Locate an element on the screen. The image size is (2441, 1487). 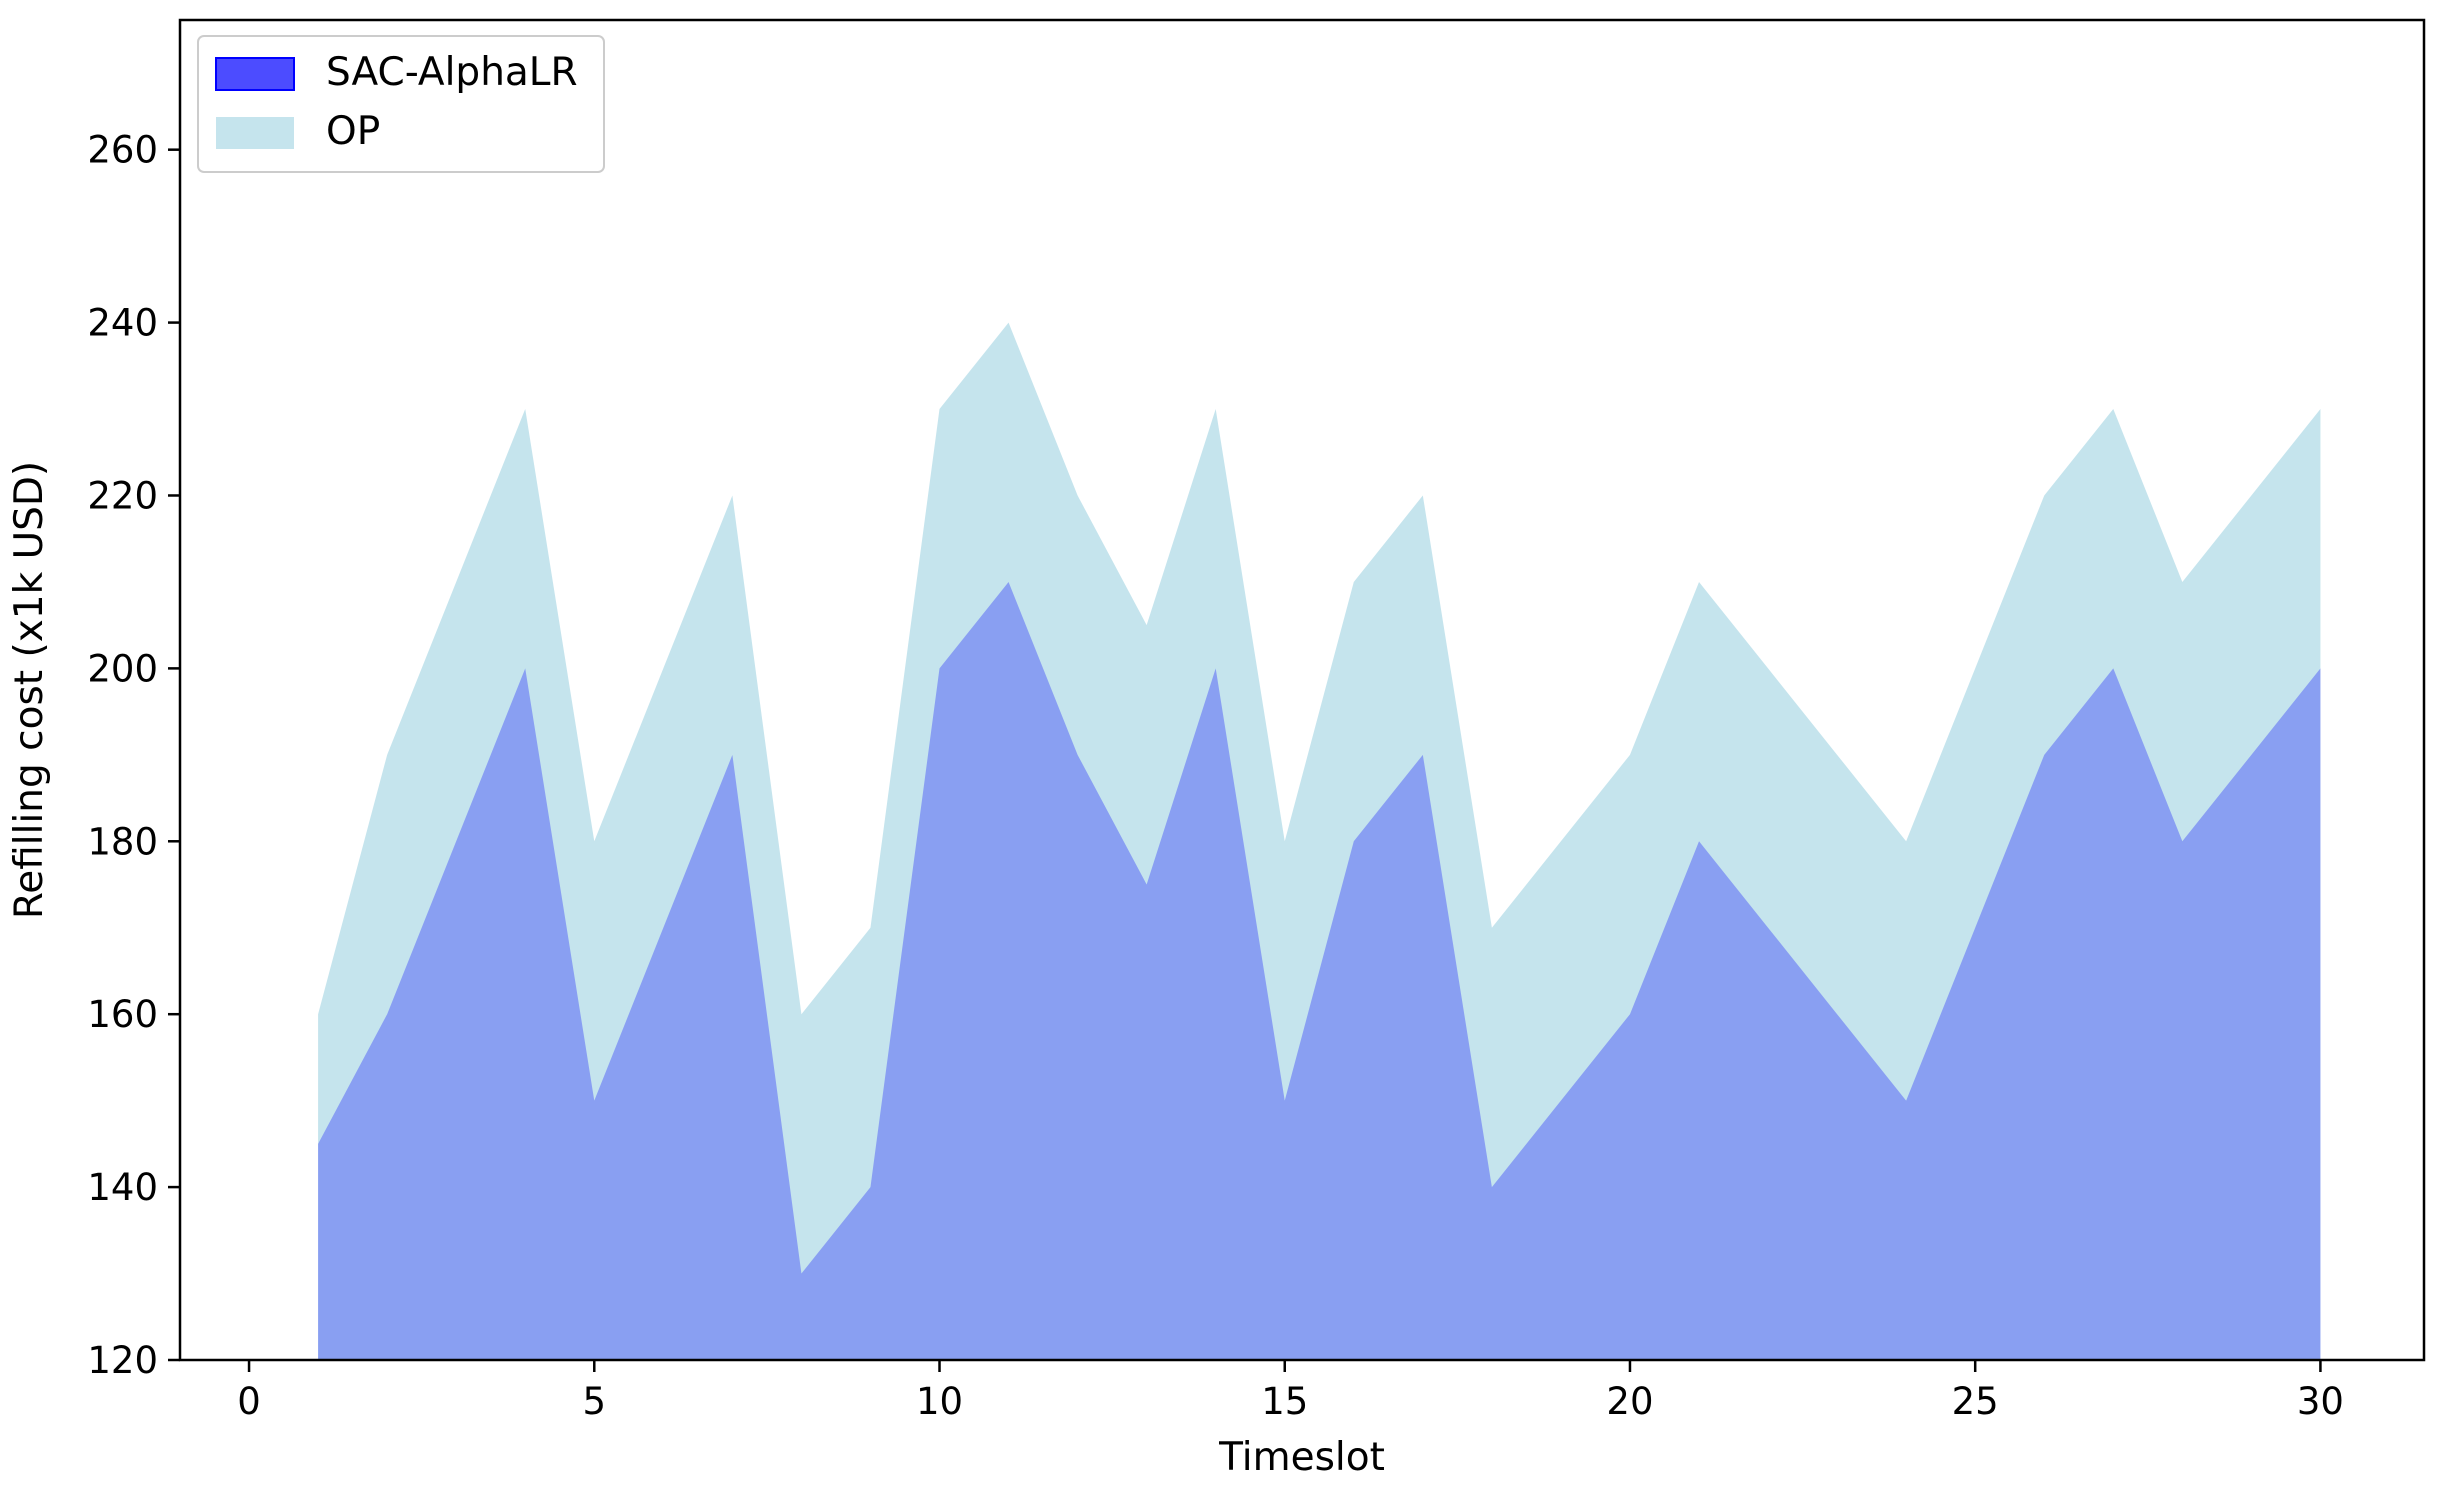
x-tick-label: 25 is located at coordinates (1975, 1401).